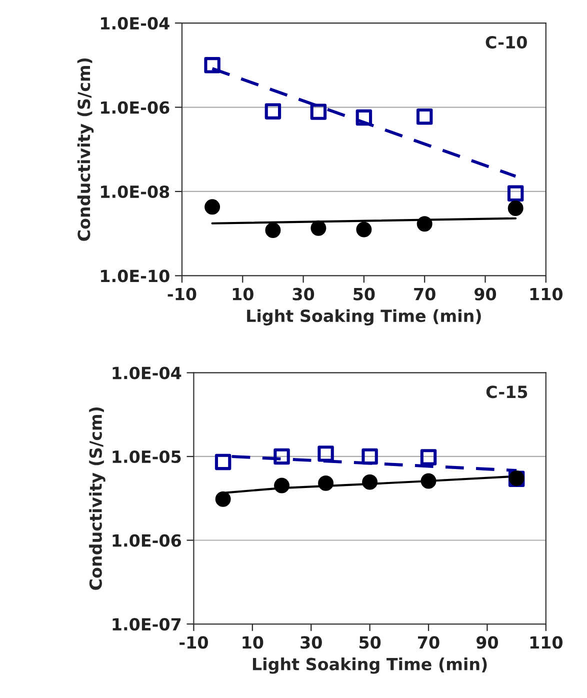 The width and height of the screenshot is (587, 698). What do you see at coordinates (135, 276) in the screenshot?
I see `y-tick-label: 1.0E-10` at bounding box center [135, 276].